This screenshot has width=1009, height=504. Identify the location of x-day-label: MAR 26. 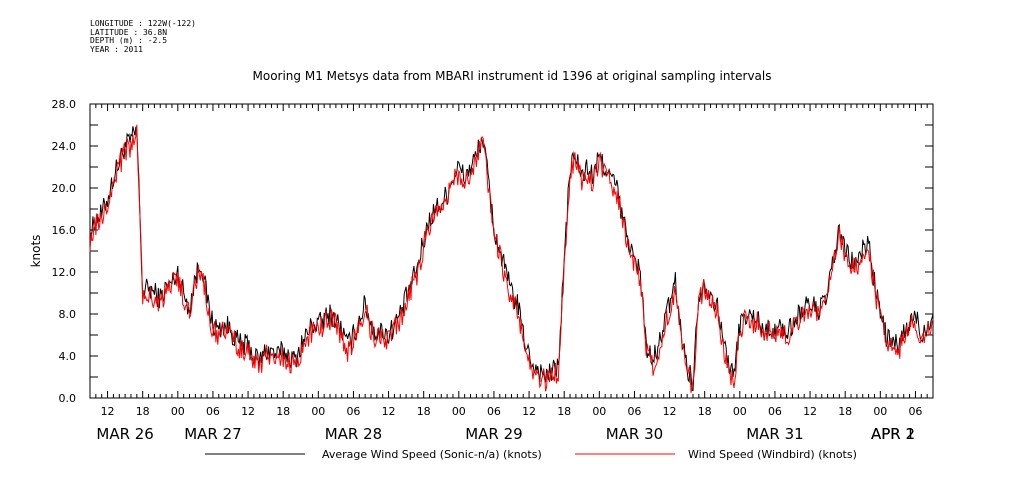
(124, 434).